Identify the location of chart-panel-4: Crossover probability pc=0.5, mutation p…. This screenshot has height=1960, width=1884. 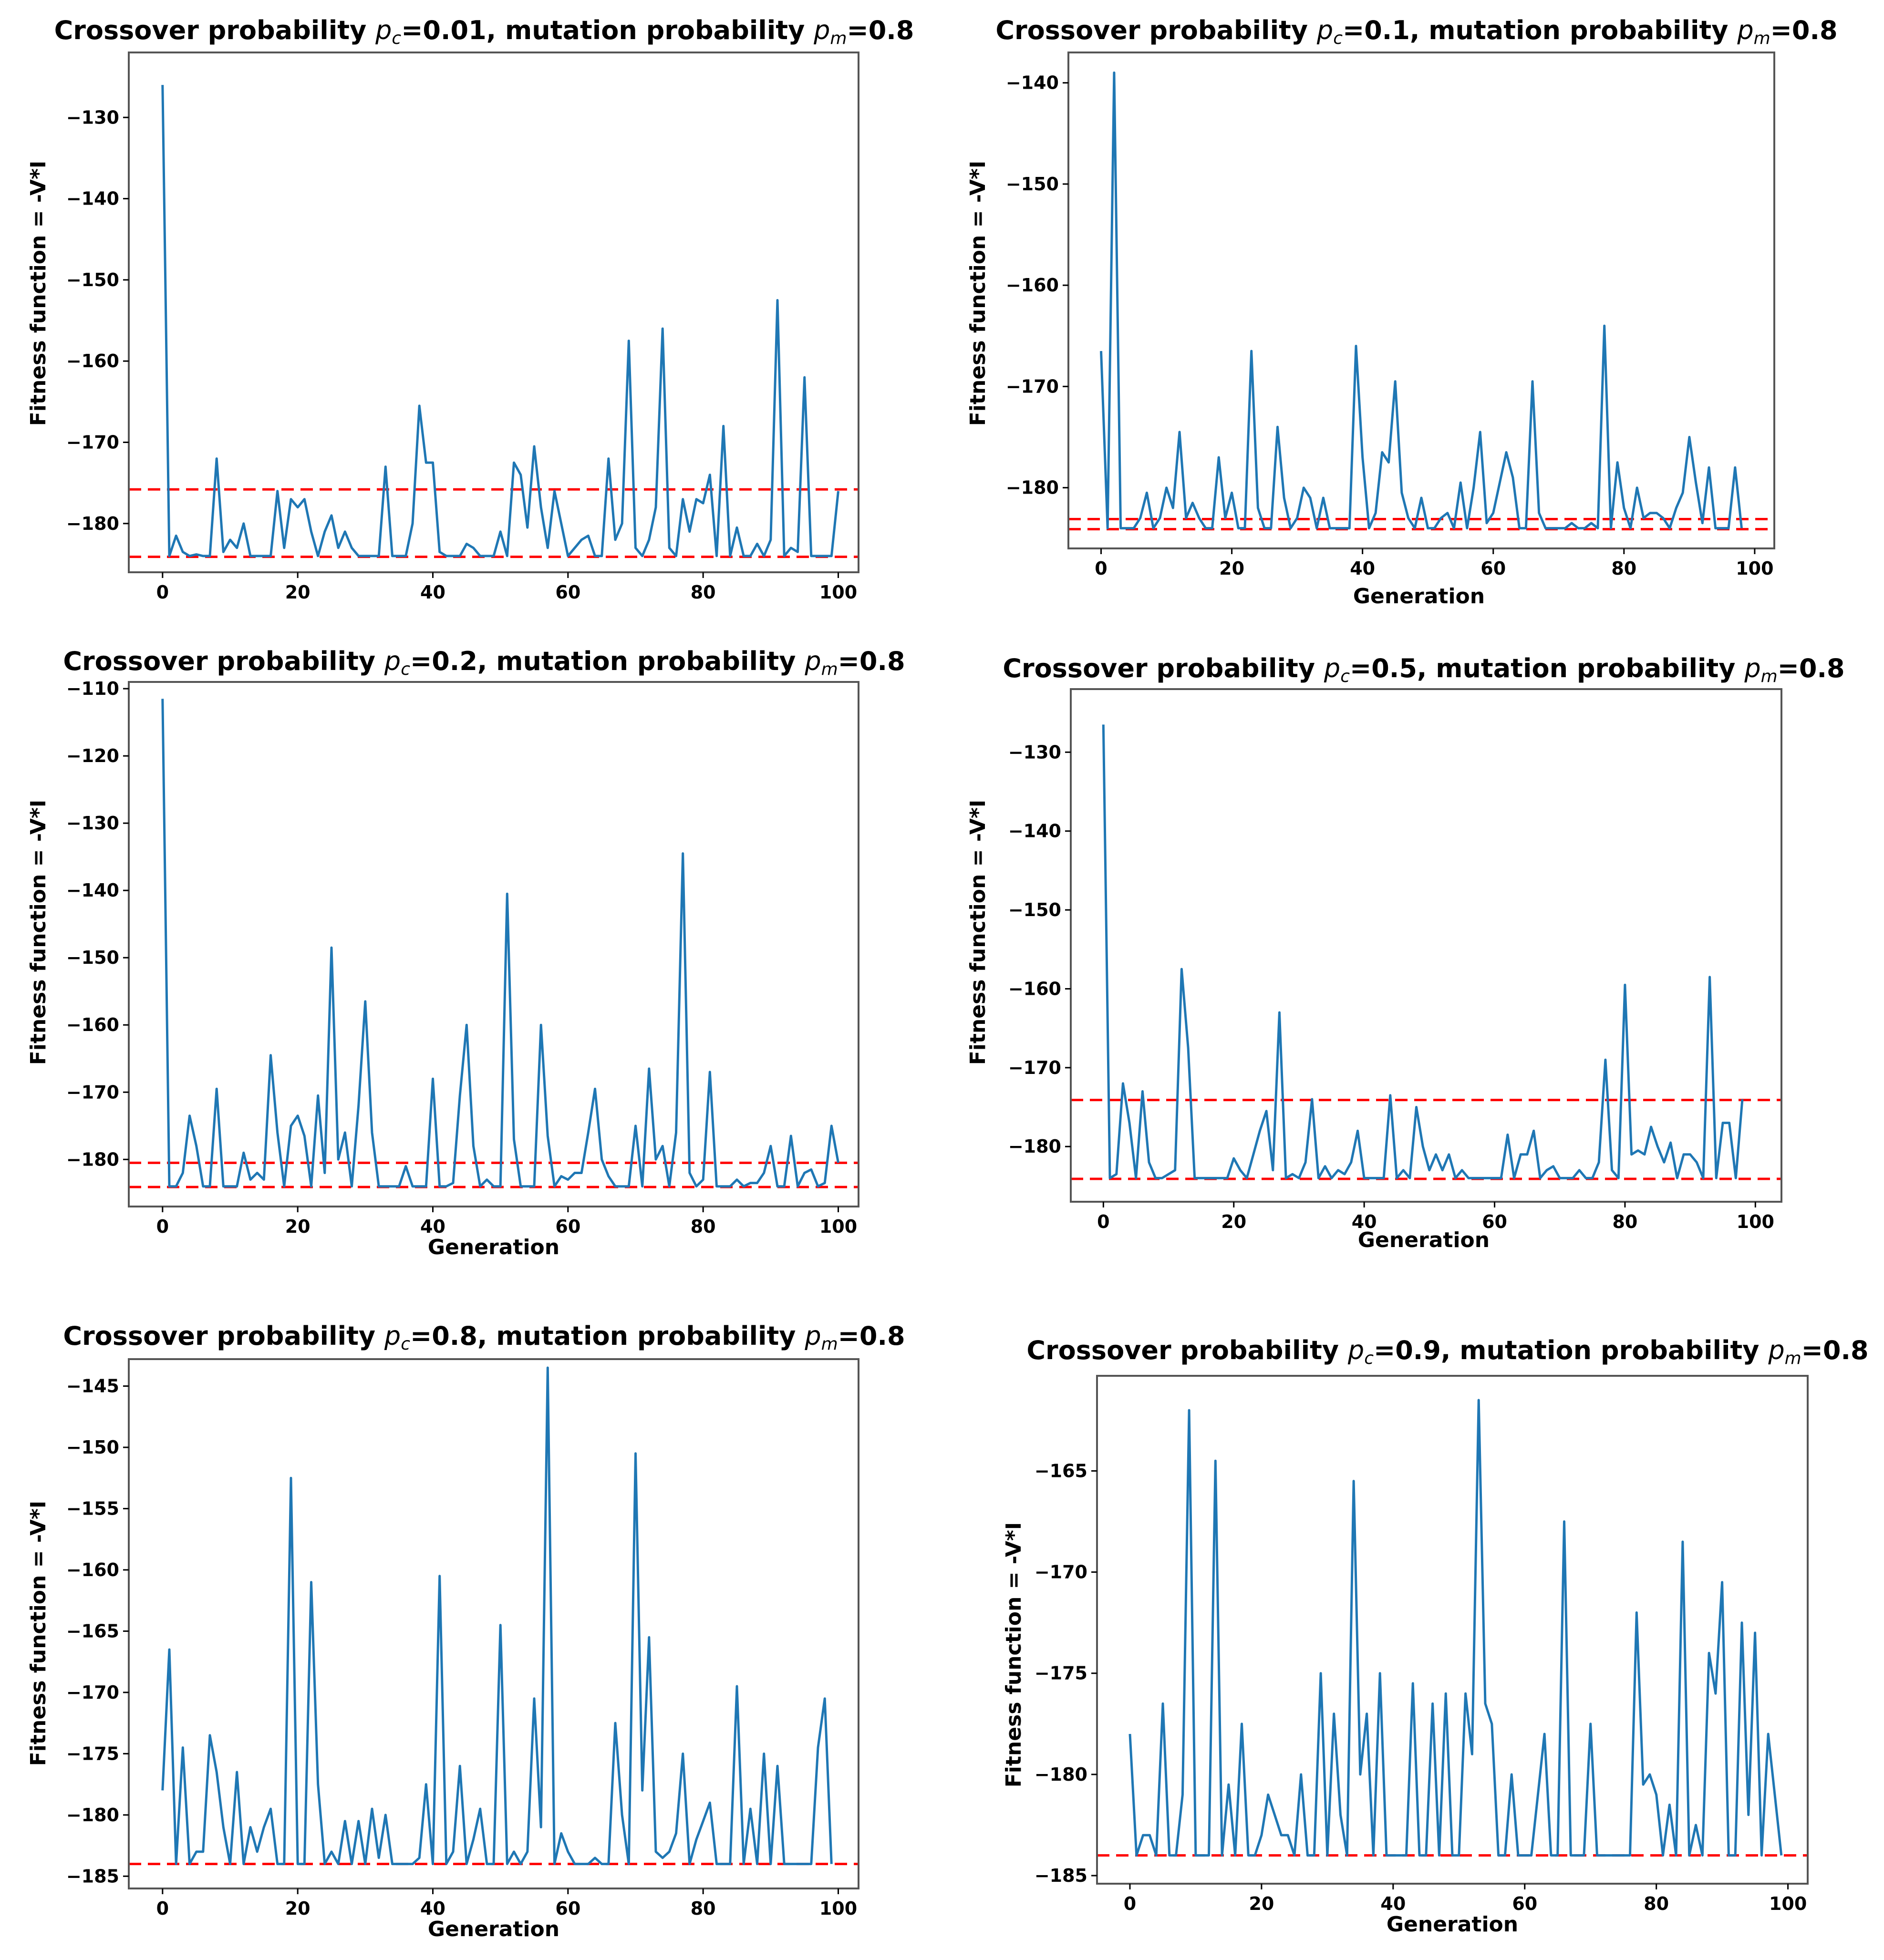
(1405, 953).